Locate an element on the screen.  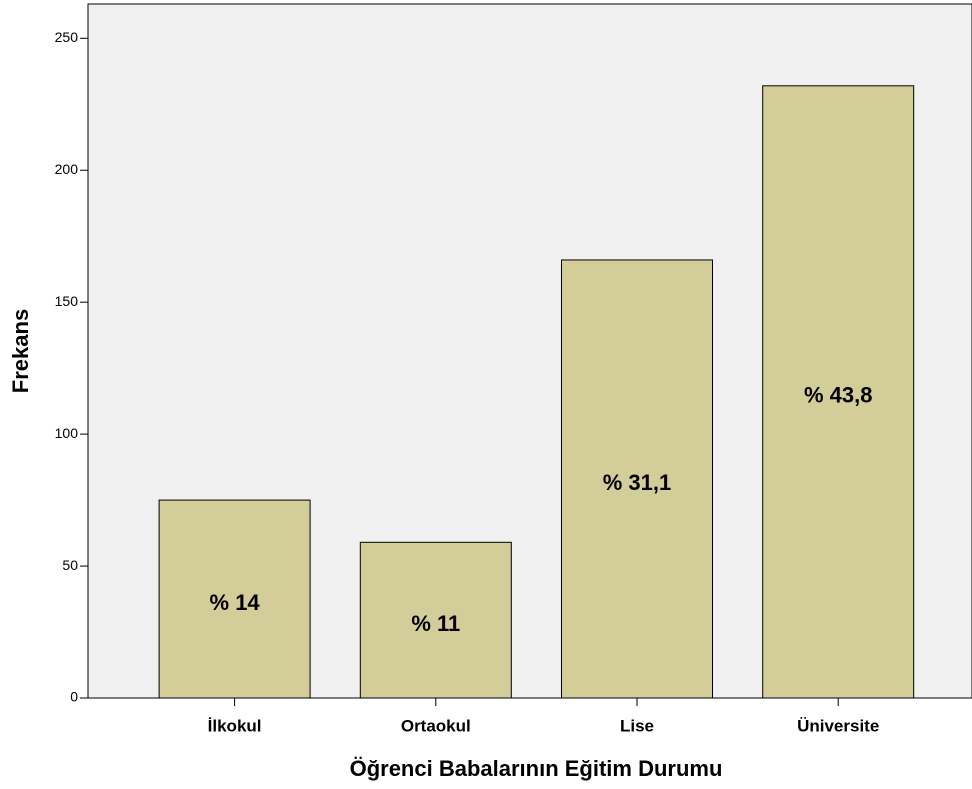
x-tick-label: İlkokul is located at coordinates (235, 725).